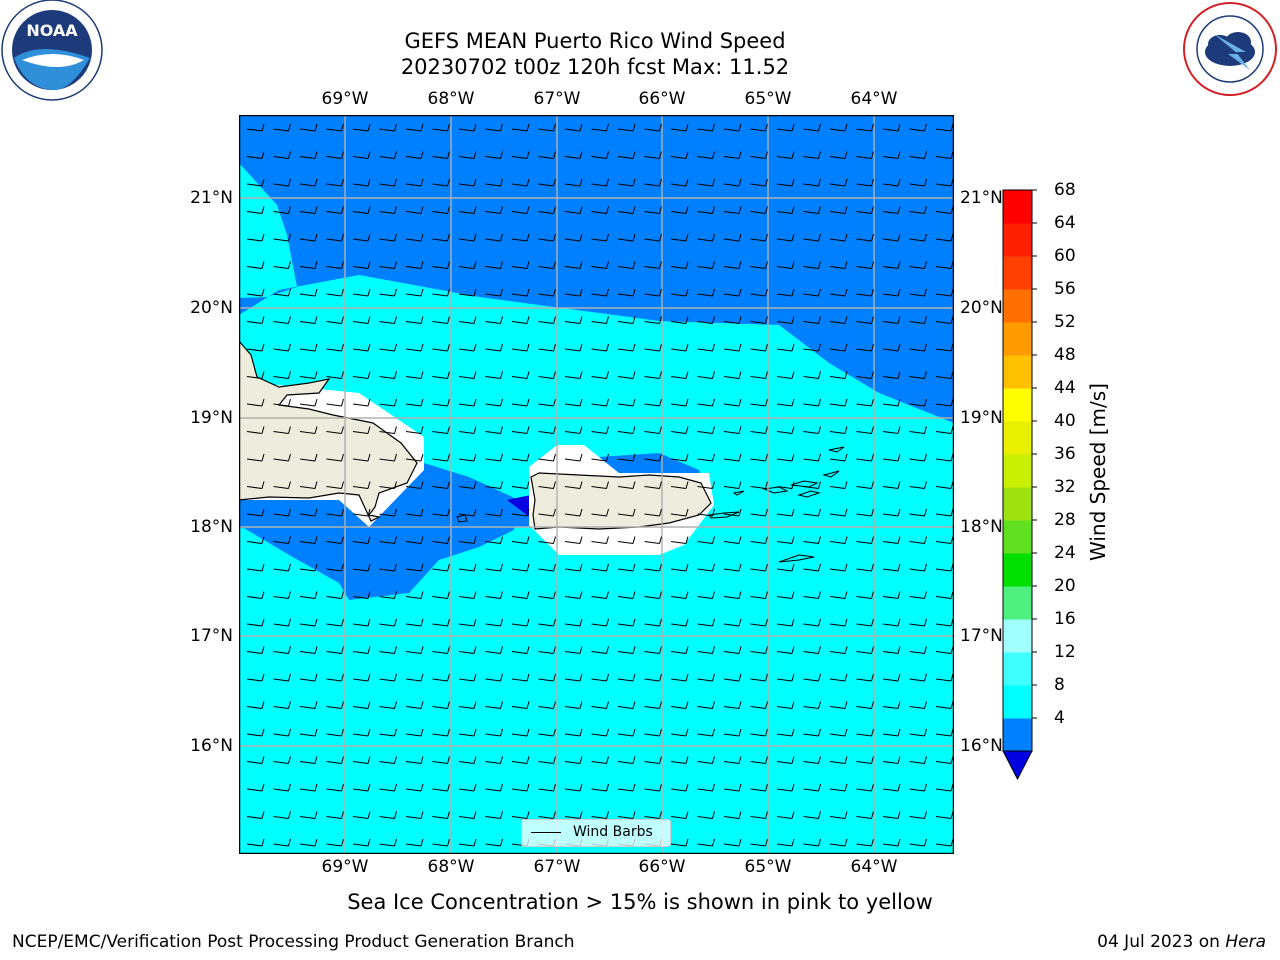 This screenshot has height=960, width=1280. What do you see at coordinates (1065, 388) in the screenshot?
I see `colorbar-tick-label: 44` at bounding box center [1065, 388].